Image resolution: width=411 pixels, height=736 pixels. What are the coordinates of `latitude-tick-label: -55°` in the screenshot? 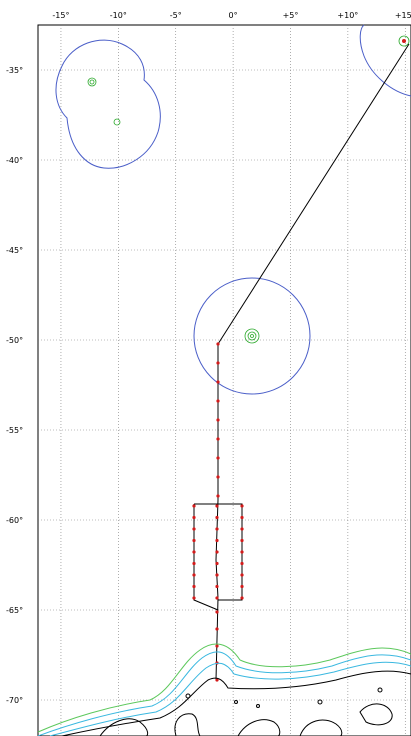 It's located at (14, 430).